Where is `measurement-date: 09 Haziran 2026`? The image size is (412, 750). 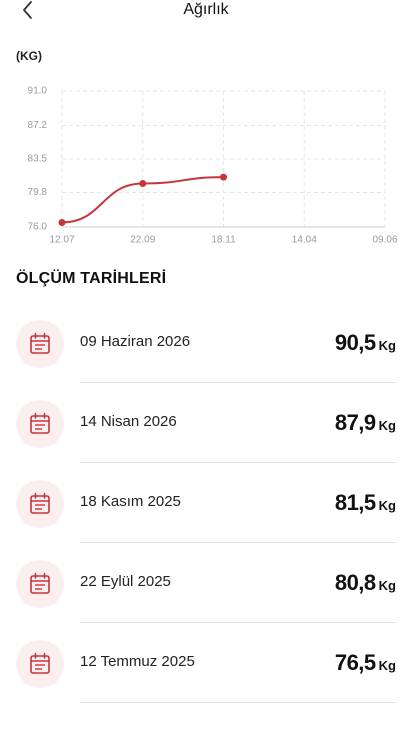 measurement-date: 09 Haziran 2026 is located at coordinates (135, 341).